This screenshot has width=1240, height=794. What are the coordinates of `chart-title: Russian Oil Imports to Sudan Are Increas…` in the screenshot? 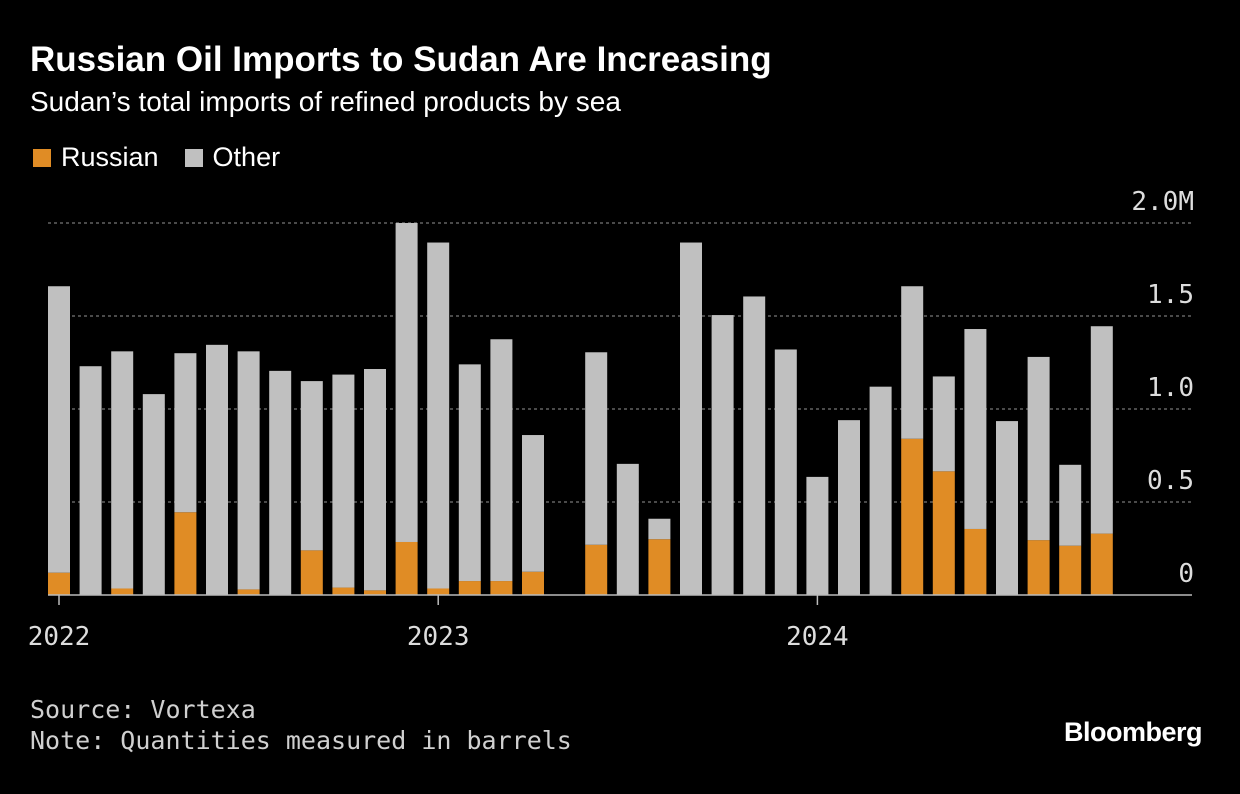 It's located at (401, 59).